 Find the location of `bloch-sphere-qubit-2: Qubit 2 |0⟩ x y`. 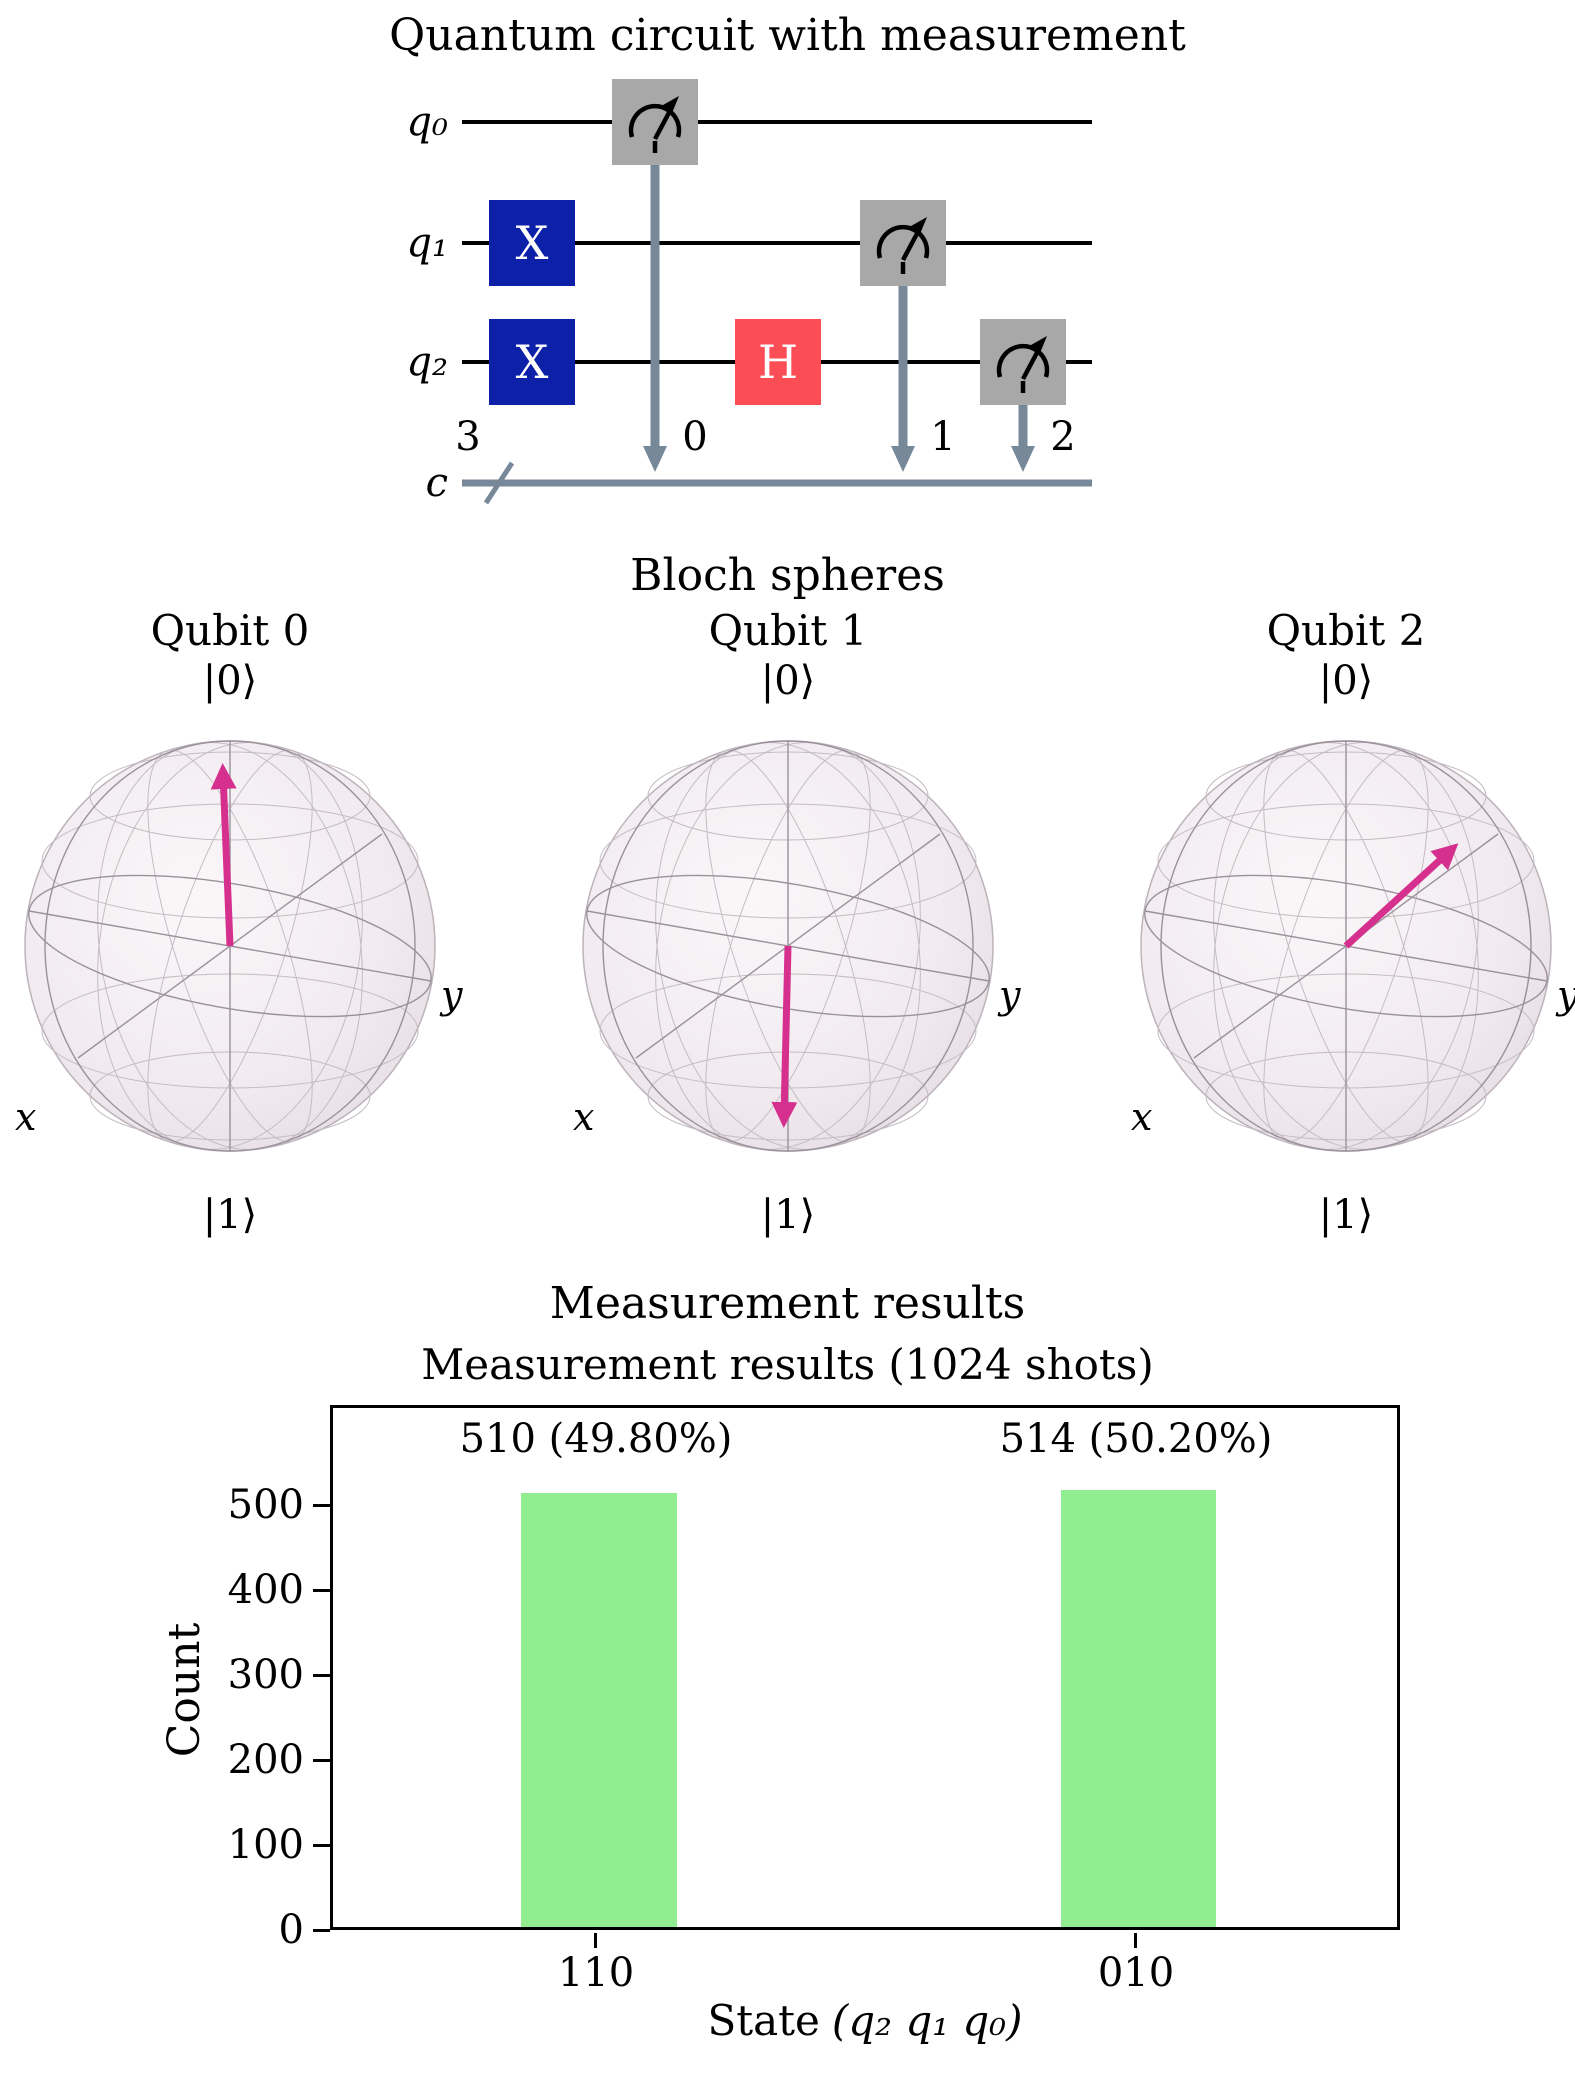

bloch-sphere-qubit-2: Qubit 2 |0⟩ x y is located at coordinates (1333, 930).